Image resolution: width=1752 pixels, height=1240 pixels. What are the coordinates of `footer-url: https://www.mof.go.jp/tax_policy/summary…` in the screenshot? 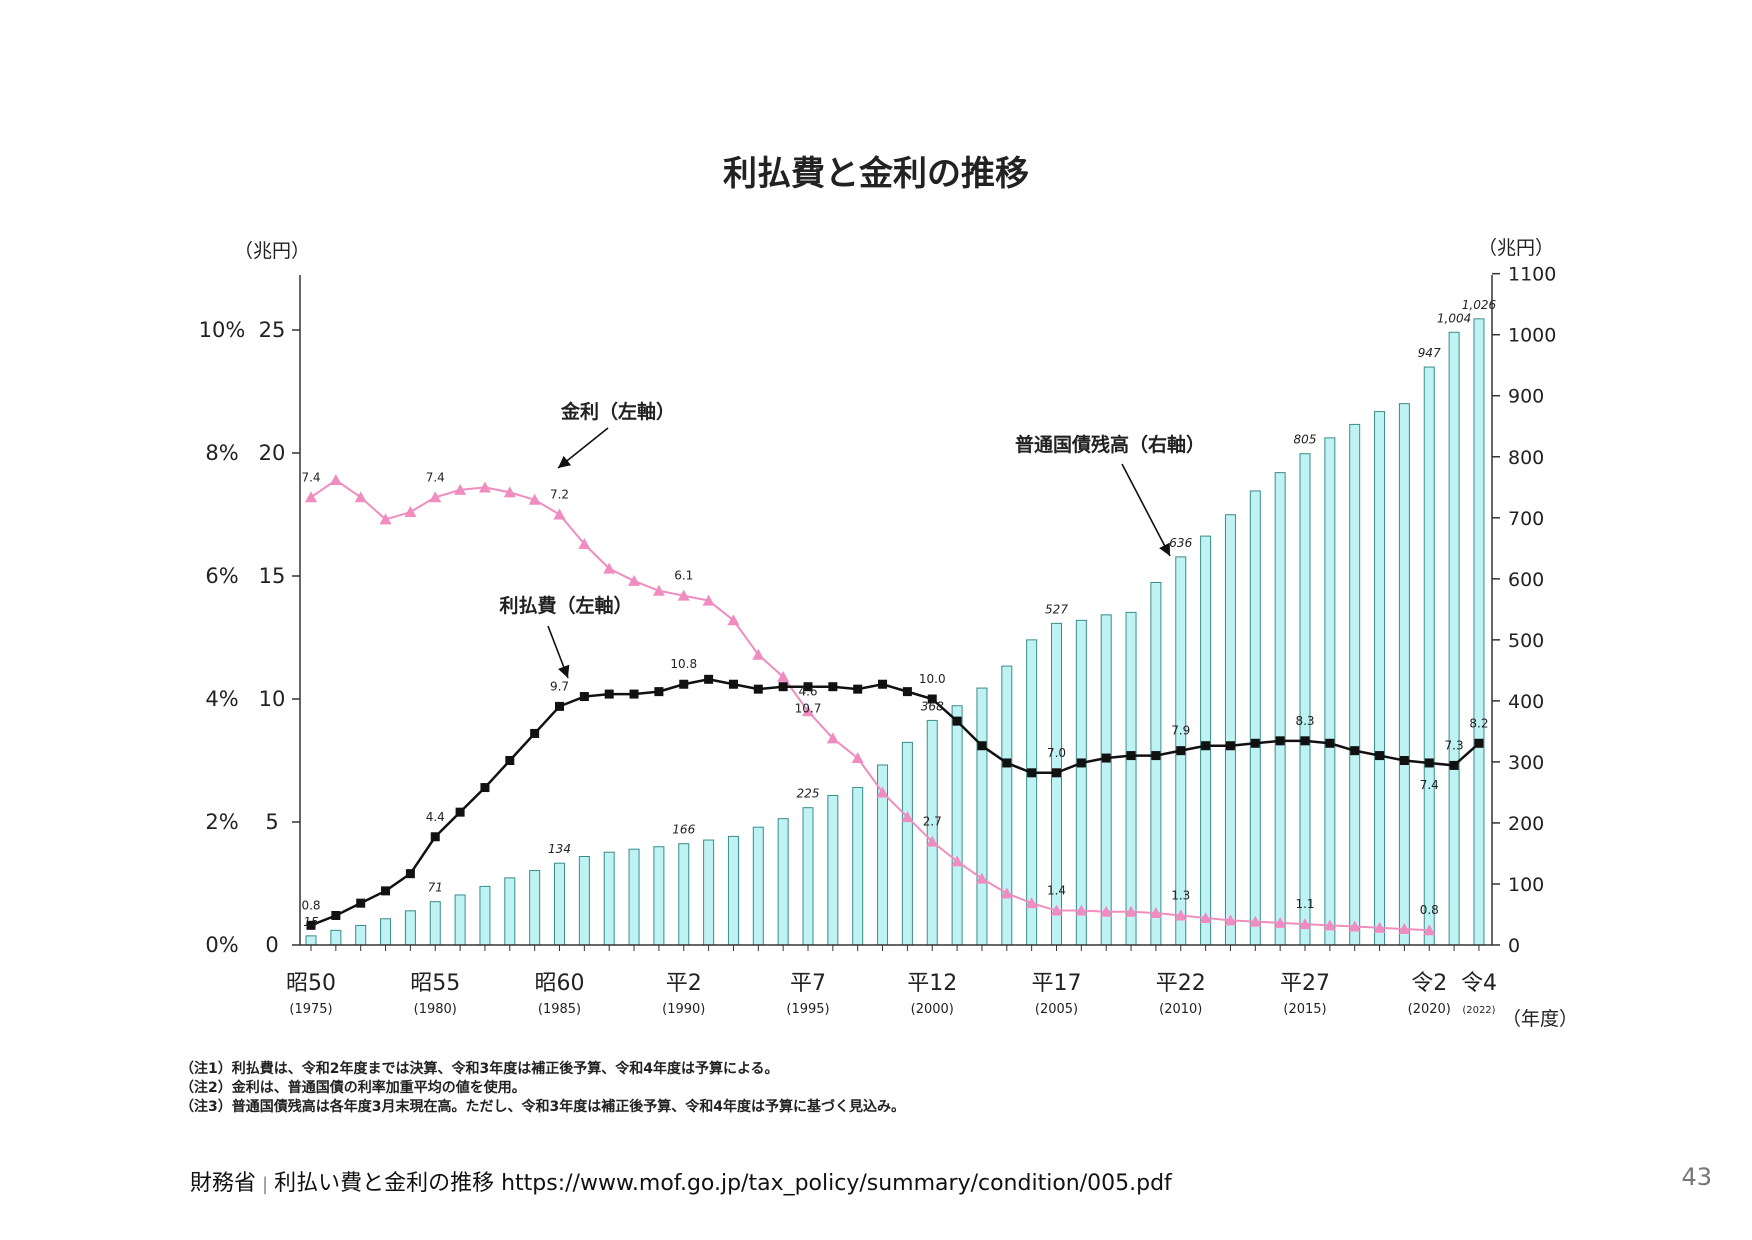 It's located at (836, 1183).